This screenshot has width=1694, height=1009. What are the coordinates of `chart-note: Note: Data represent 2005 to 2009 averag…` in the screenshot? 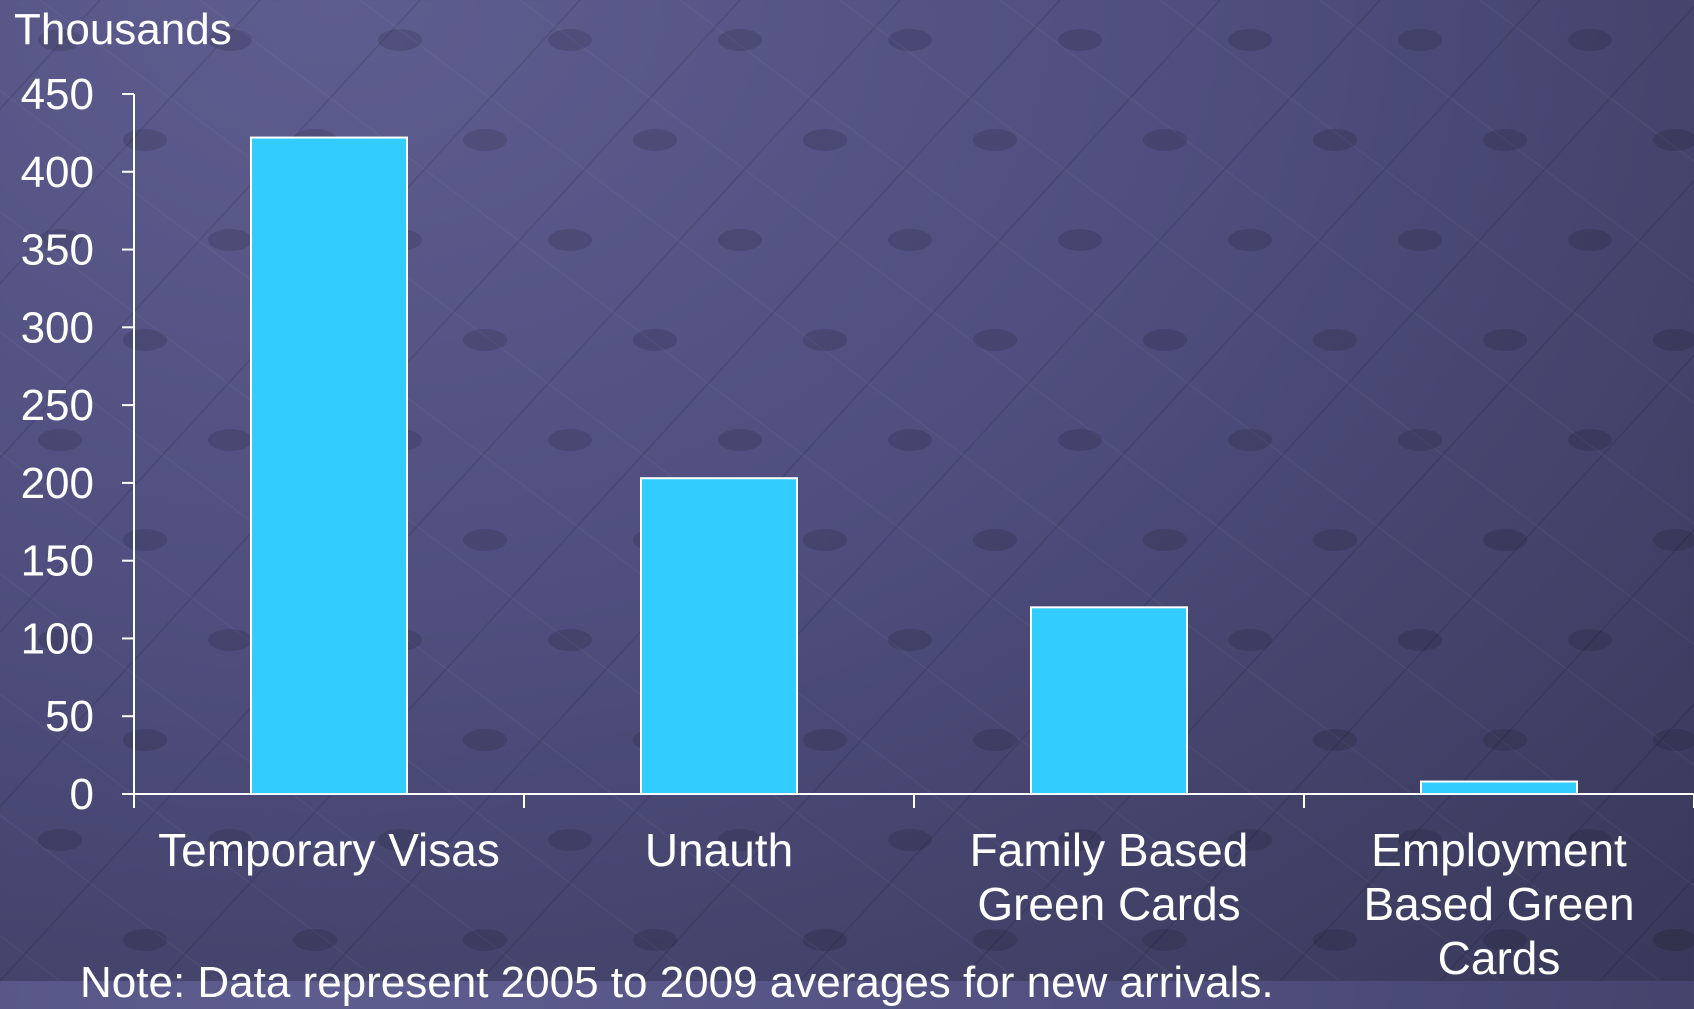 It's located at (677, 982).